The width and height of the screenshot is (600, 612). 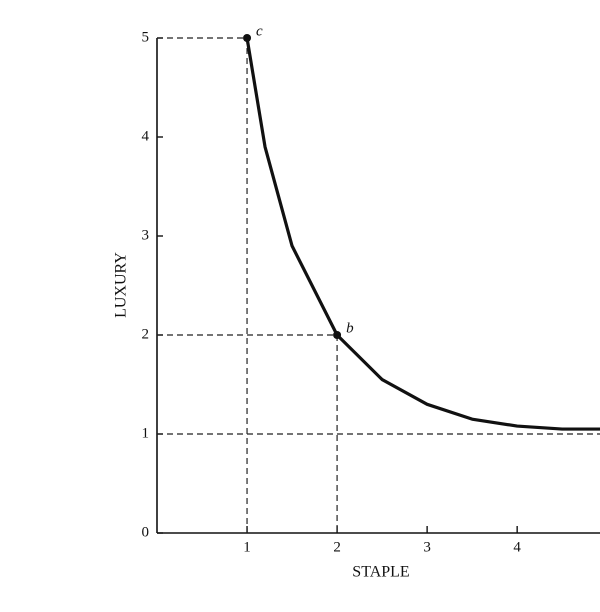 What do you see at coordinates (247, 547) in the screenshot?
I see `x-tick-label: 1` at bounding box center [247, 547].